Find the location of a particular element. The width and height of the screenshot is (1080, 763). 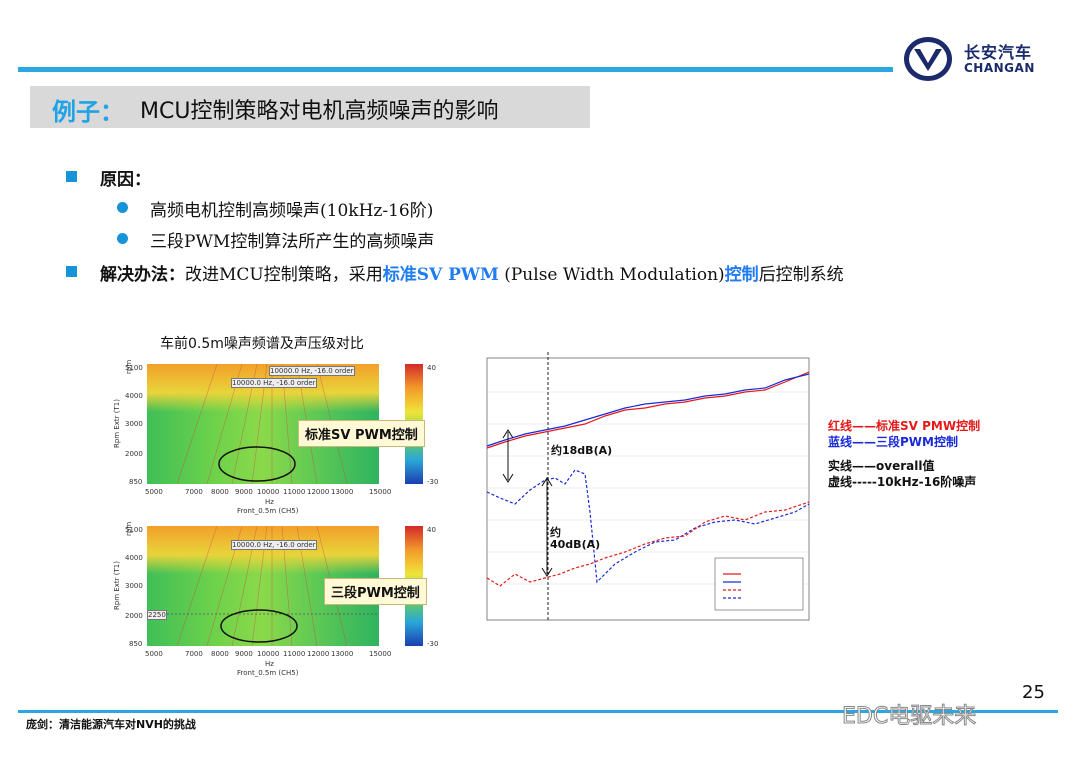

header-rule is located at coordinates (455, 69).